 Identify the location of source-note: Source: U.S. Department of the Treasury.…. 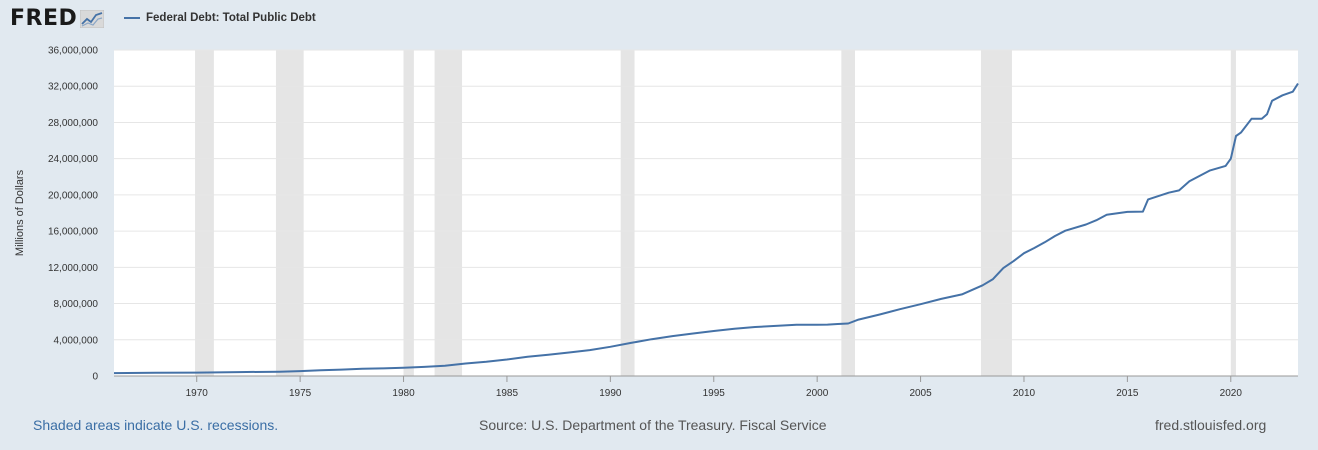
(653, 425).